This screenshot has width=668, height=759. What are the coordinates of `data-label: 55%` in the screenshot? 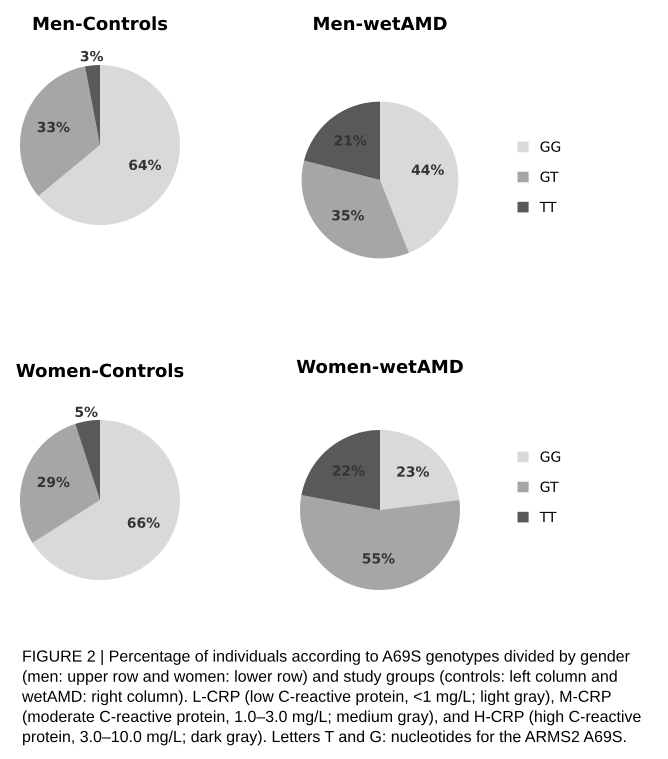 It's located at (378, 558).